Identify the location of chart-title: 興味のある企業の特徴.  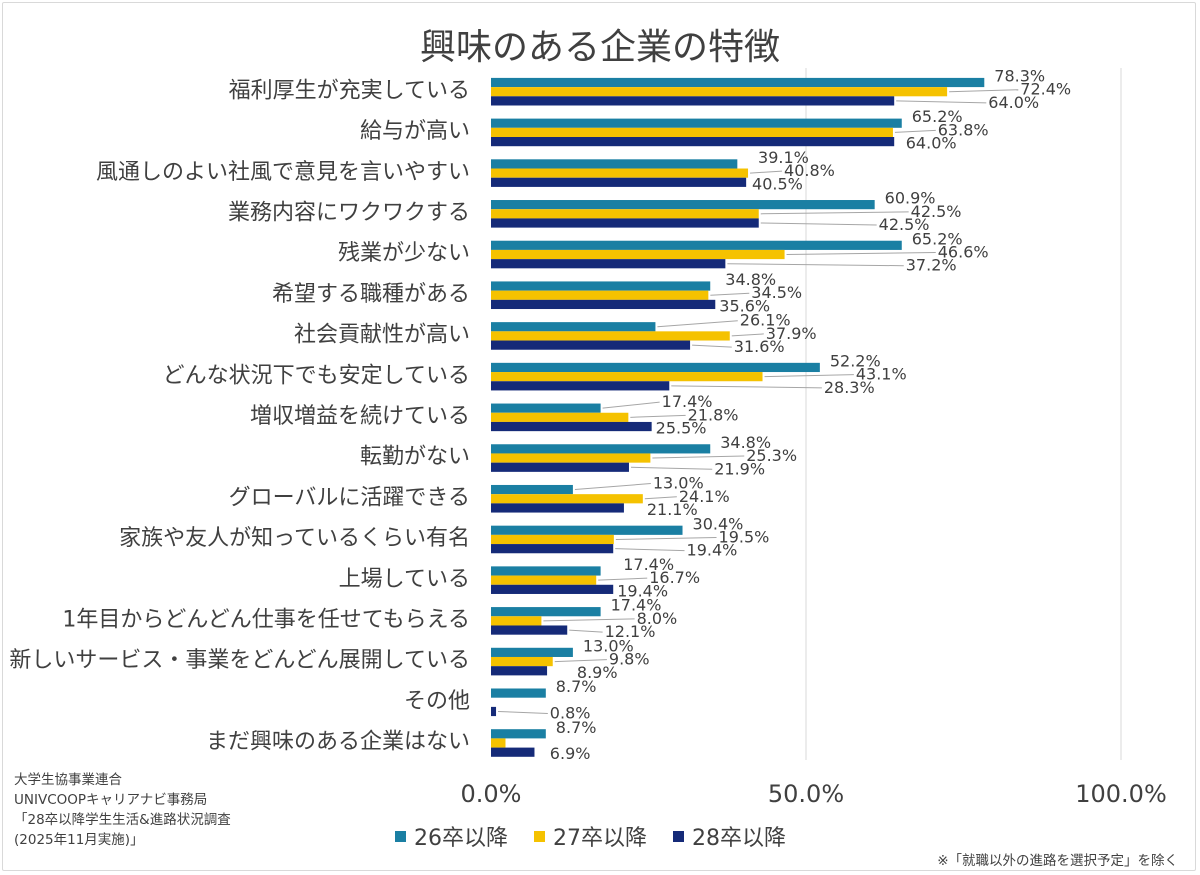
(599, 47).